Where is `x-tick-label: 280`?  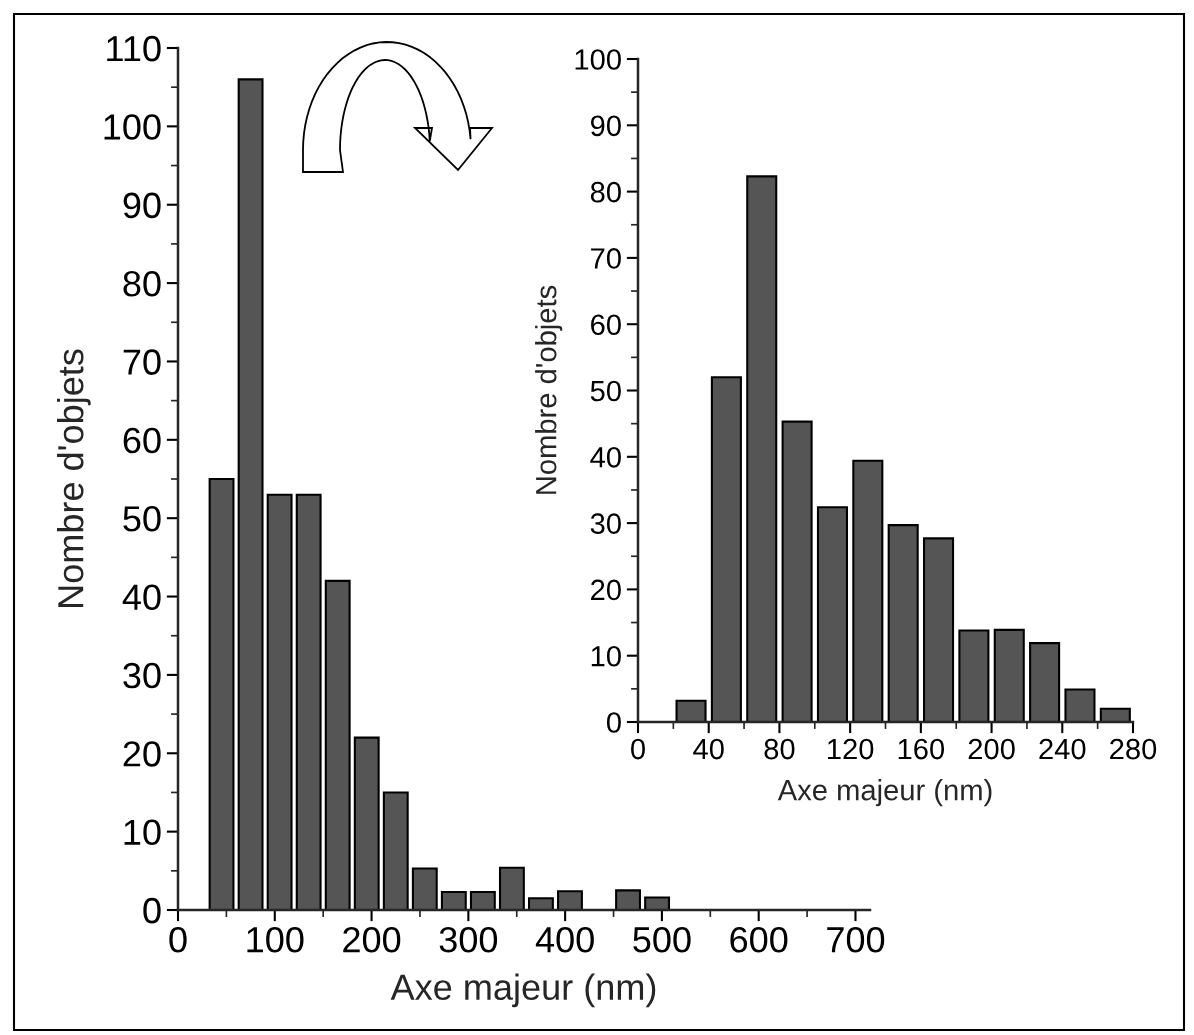
x-tick-label: 280 is located at coordinates (1133, 749).